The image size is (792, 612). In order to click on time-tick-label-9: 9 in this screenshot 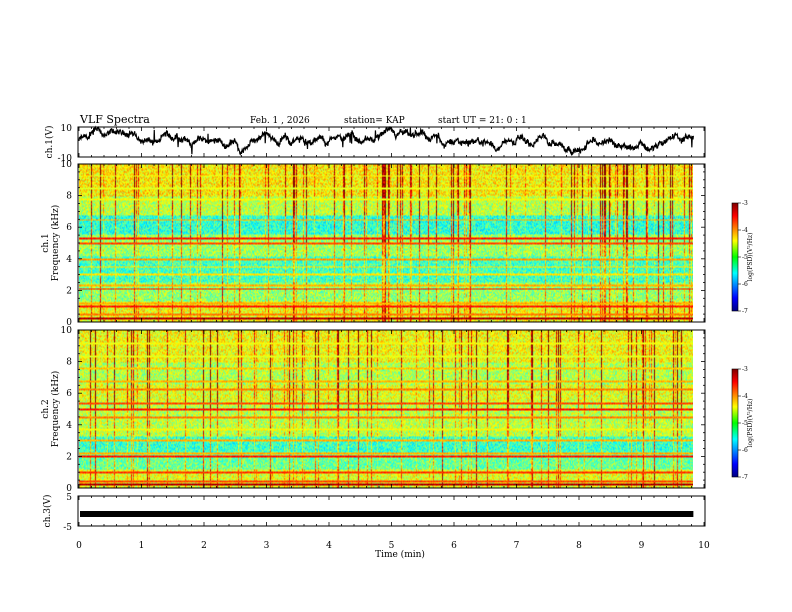, I will do `click(642, 546)`.